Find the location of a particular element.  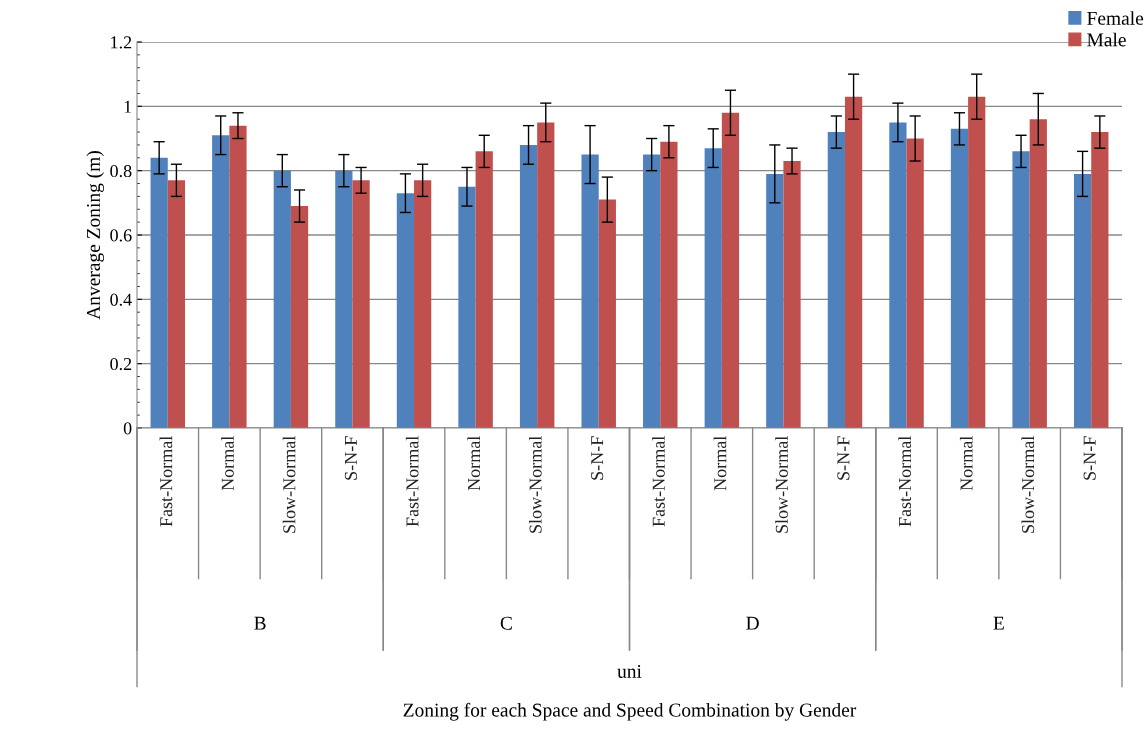

y-axis-title: Anverage Zoning (m) is located at coordinates (95, 235).